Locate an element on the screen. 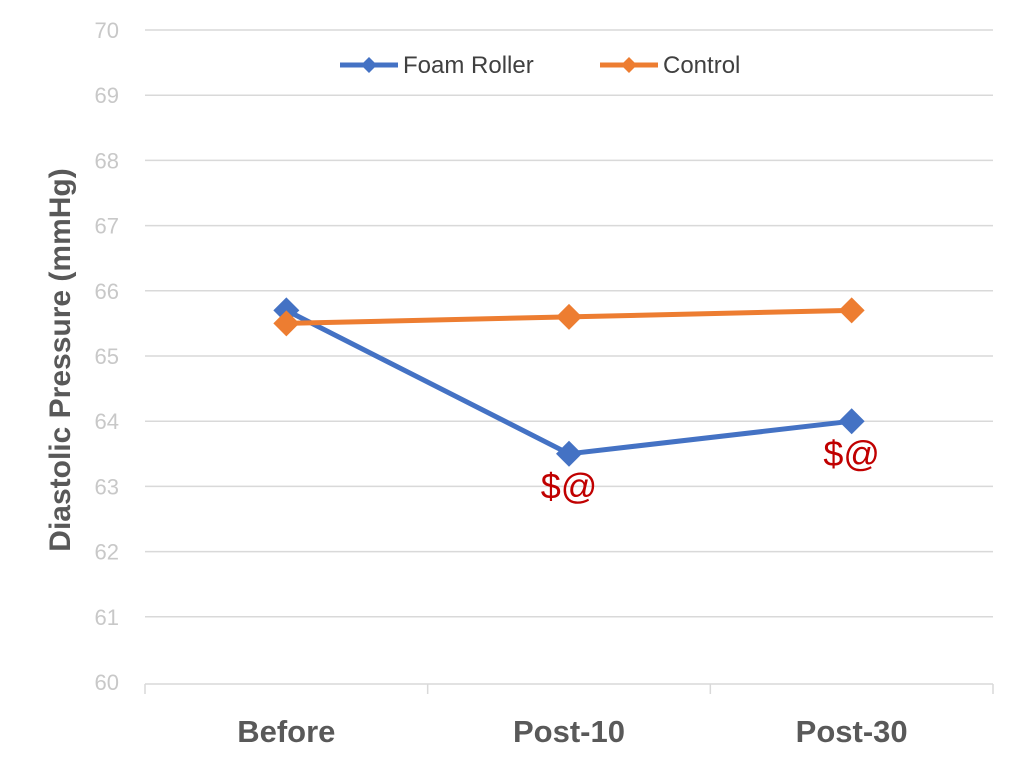 Image resolution: width=1024 pixels, height=770 pixels. y-tick-label: 63 is located at coordinates (107, 486).